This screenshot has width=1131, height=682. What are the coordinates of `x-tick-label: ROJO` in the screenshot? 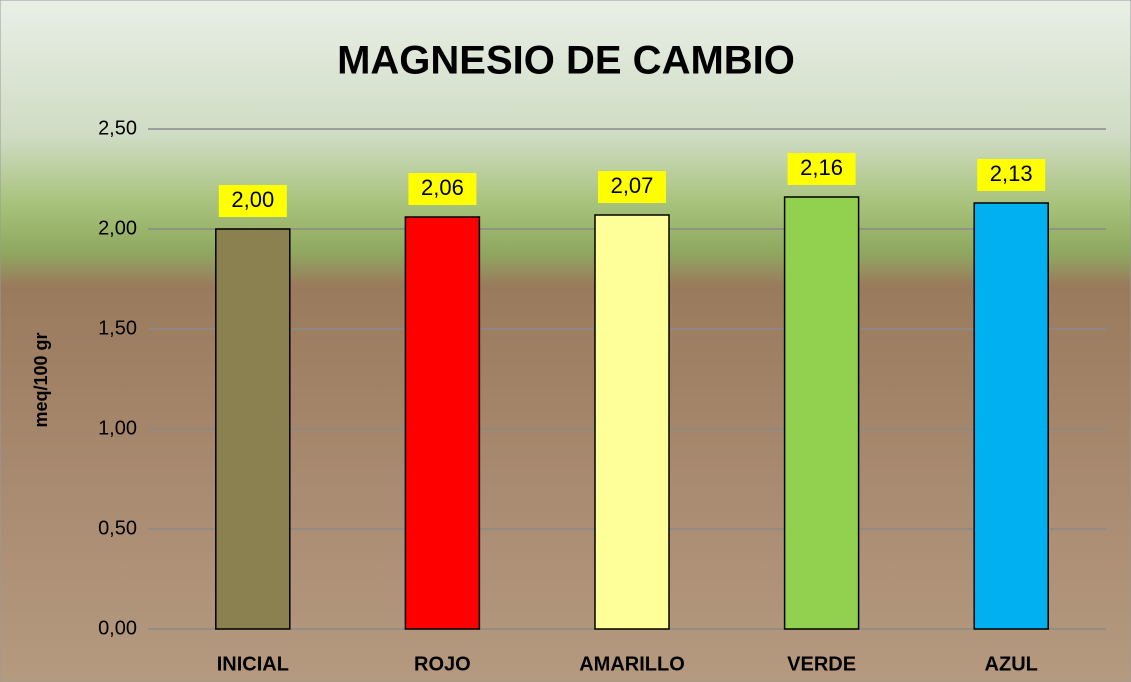 It's located at (442, 664).